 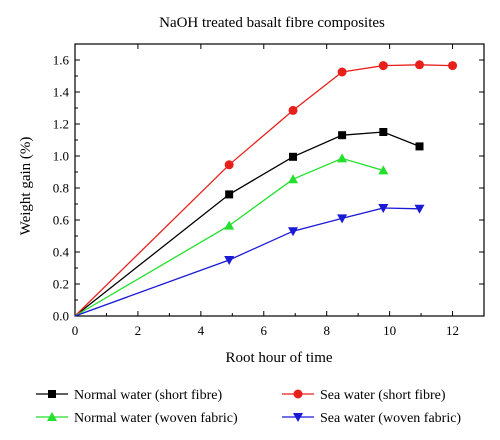 I want to click on y-tick-label: 0.8, so click(x=61, y=188).